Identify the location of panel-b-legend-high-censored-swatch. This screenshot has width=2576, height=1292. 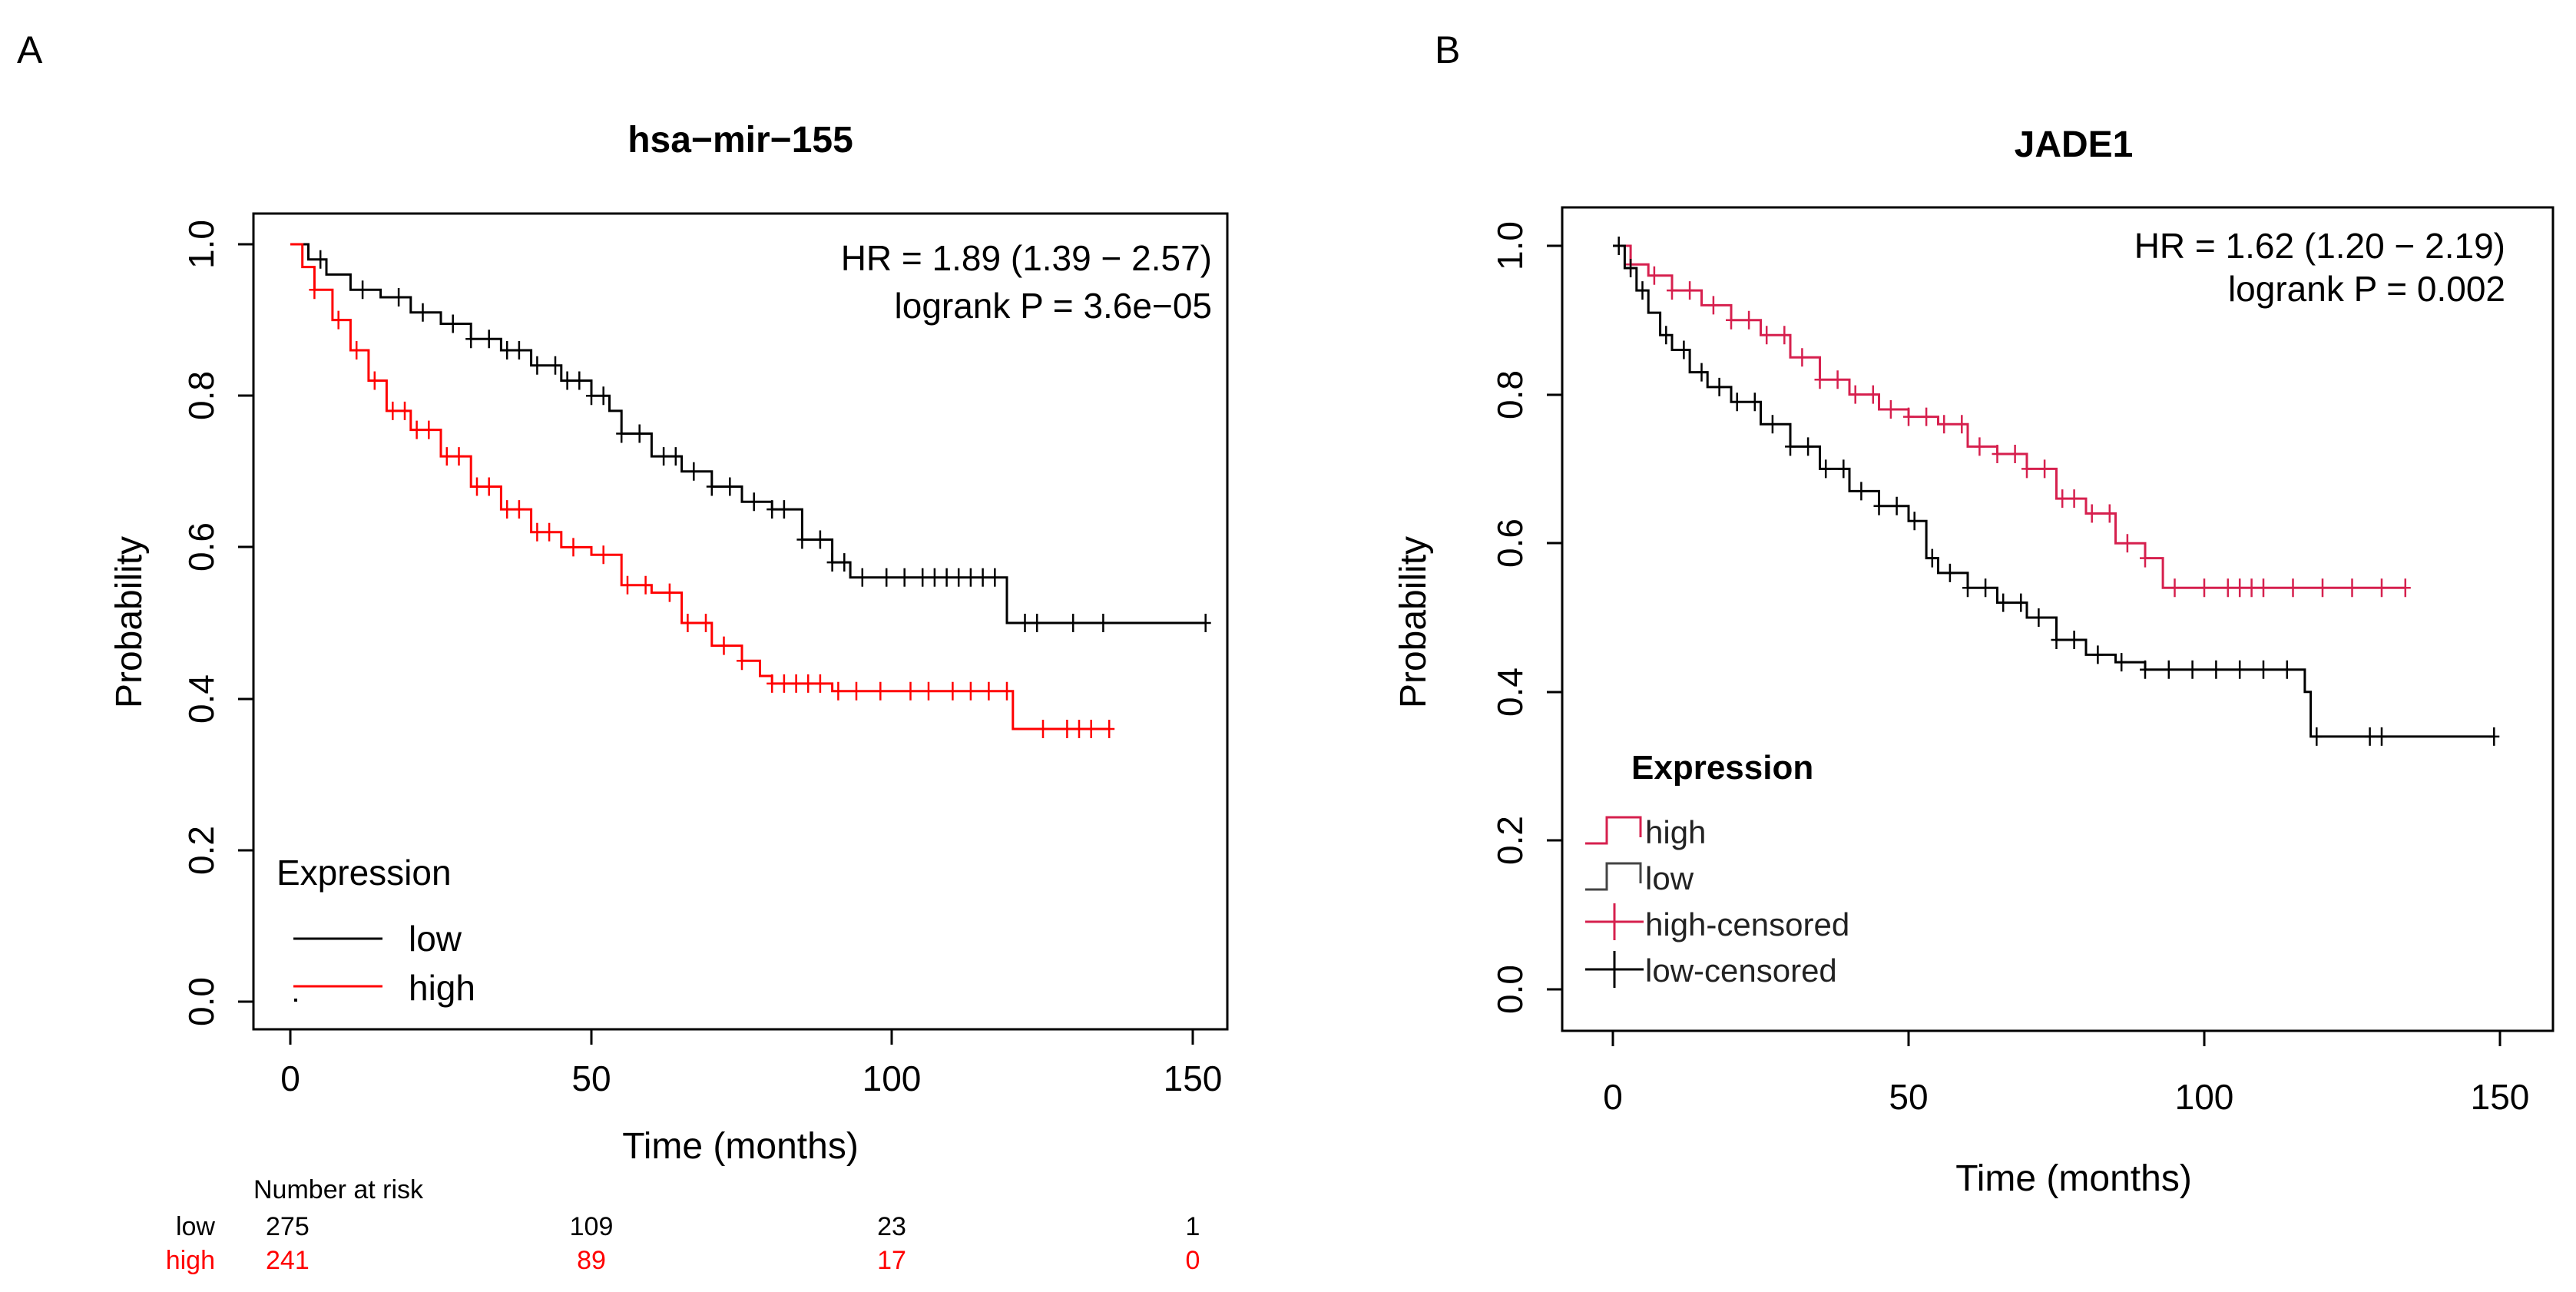
(1614, 921).